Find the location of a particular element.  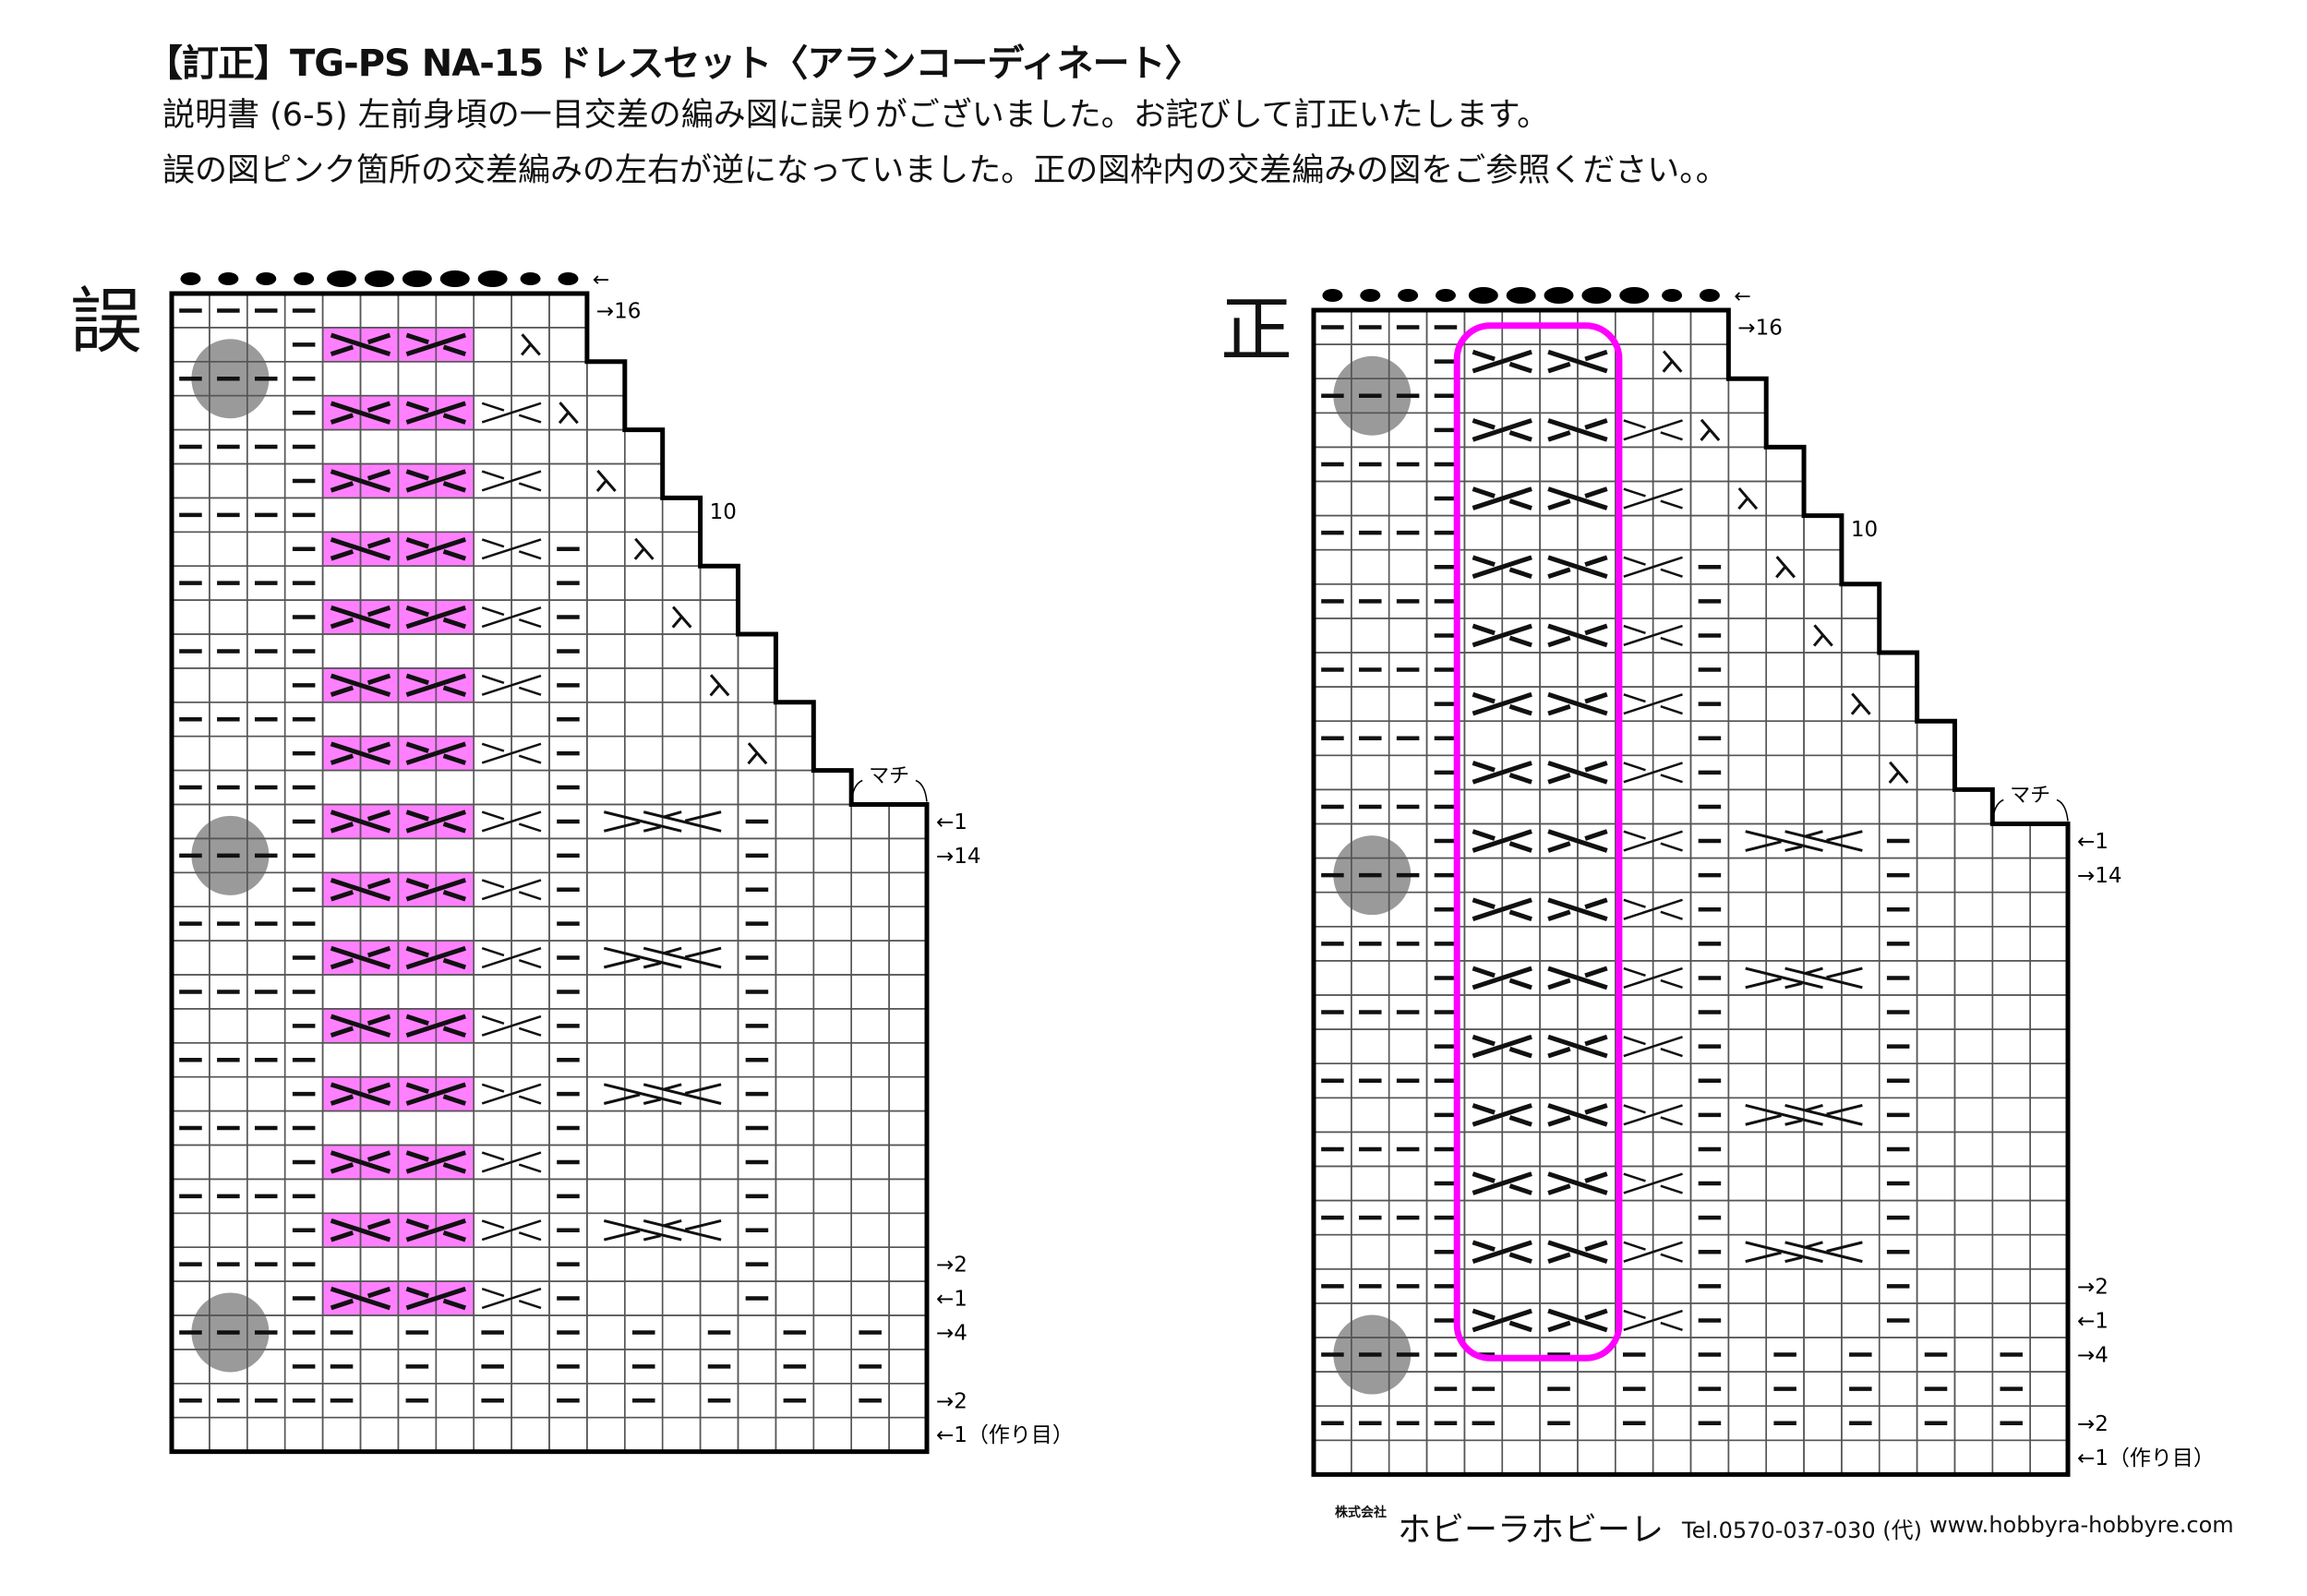

decrease-symbol is located at coordinates (1899, 772).